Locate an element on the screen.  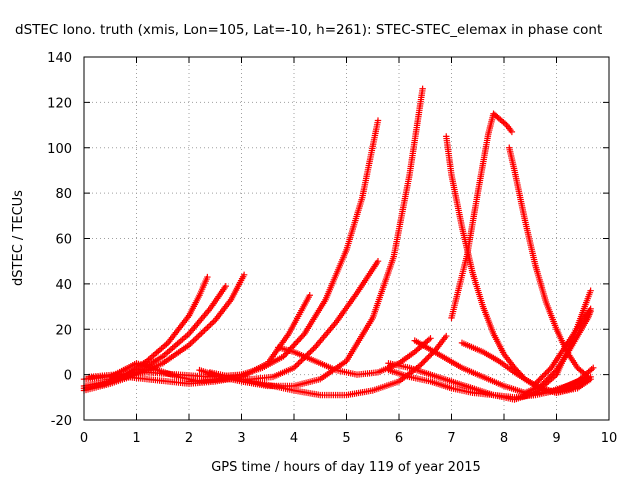
y-tick-label: 40 is located at coordinates (63, 285).